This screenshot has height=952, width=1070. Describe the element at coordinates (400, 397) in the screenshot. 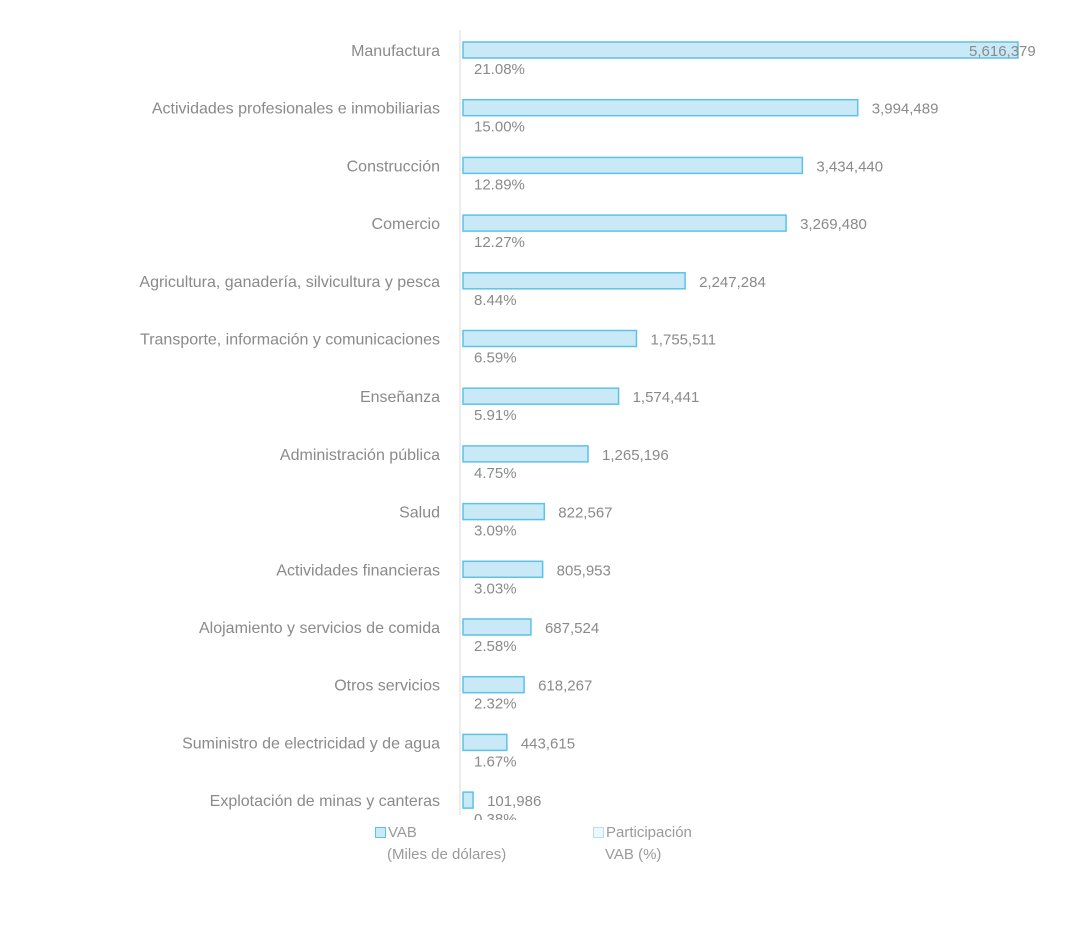

I see `category-label: Enseñanza` at that location.